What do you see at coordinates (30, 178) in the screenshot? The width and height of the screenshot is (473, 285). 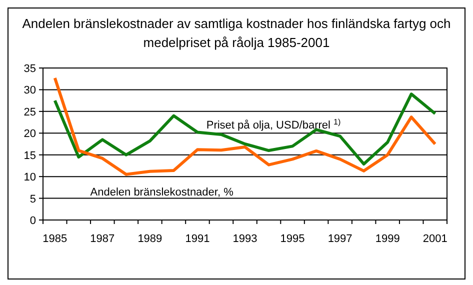 I see `y-tick-label: 10` at bounding box center [30, 178].